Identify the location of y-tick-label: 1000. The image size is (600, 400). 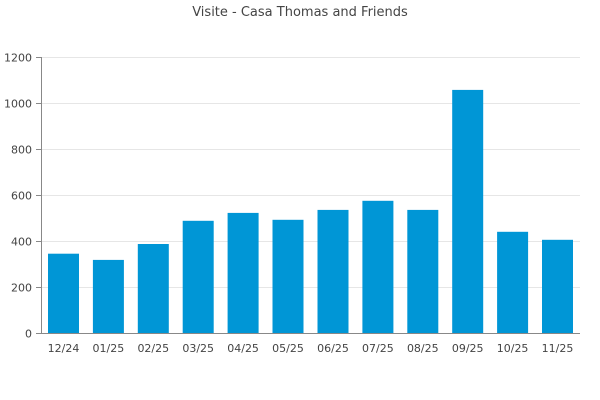
(18, 104).